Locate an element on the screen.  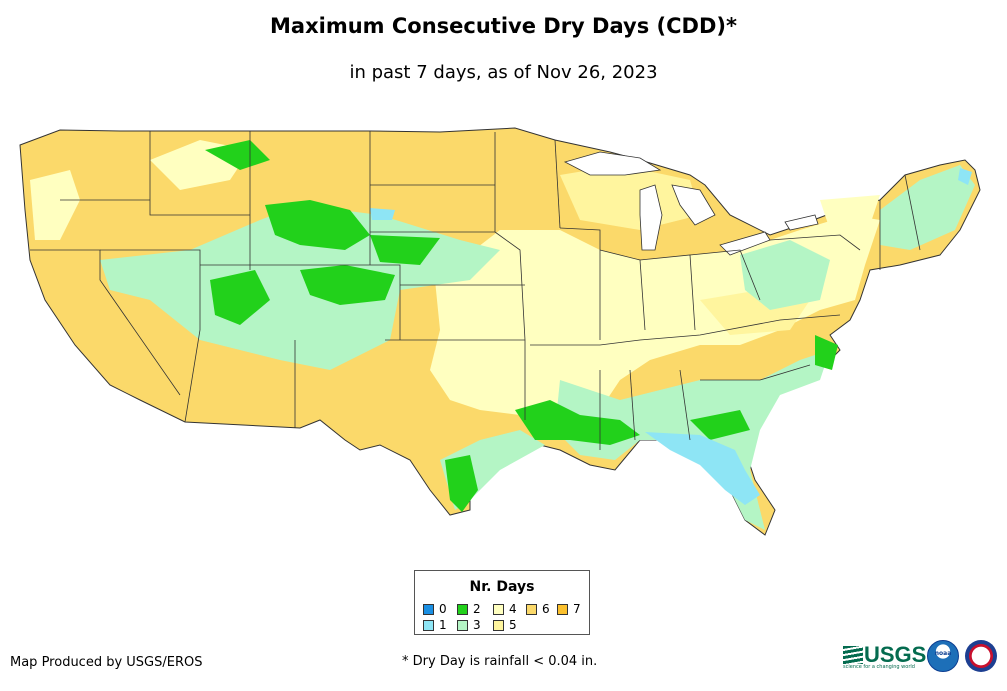
map-credit: Map Produced by USGS/EROS is located at coordinates (106, 662).